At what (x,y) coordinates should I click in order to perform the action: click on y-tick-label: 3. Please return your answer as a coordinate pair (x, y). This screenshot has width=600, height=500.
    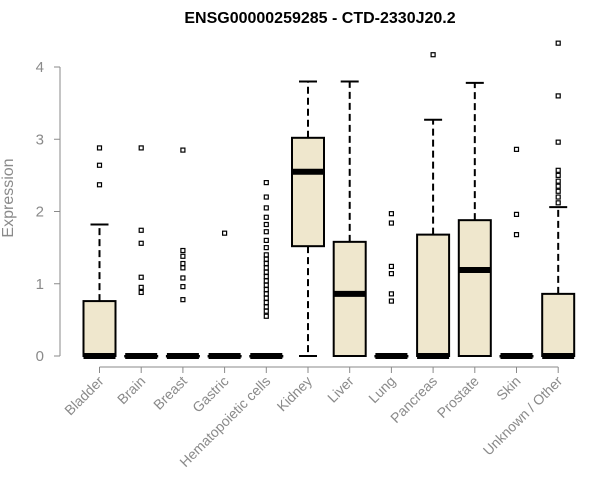
    Looking at the image, I should click on (40, 139).